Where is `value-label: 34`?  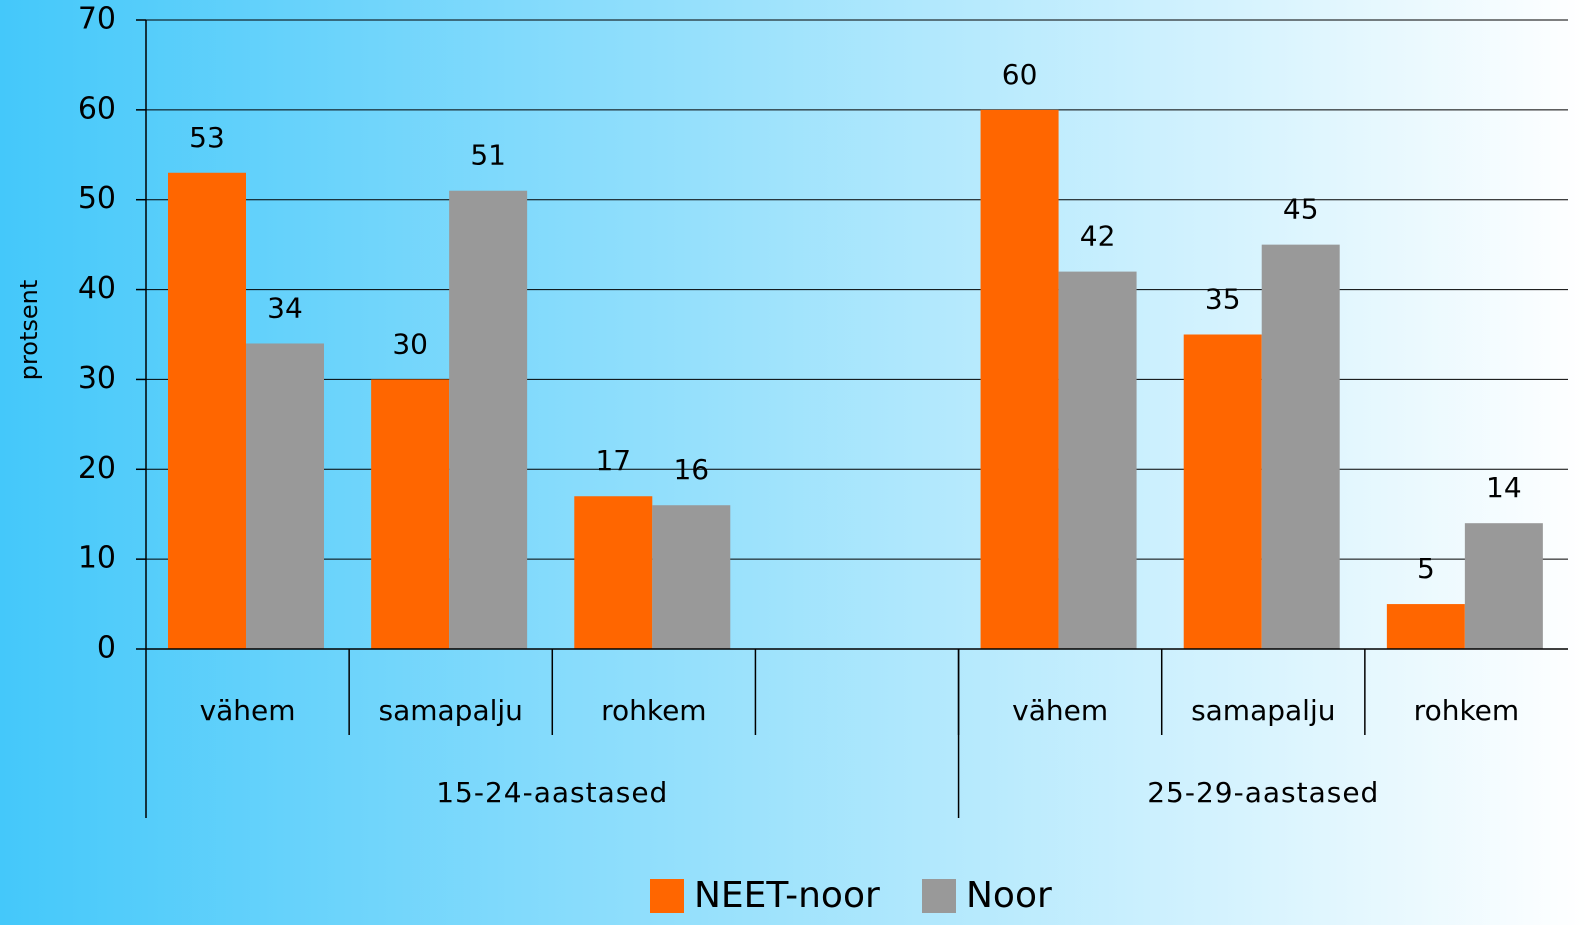
value-label: 34 is located at coordinates (285, 307).